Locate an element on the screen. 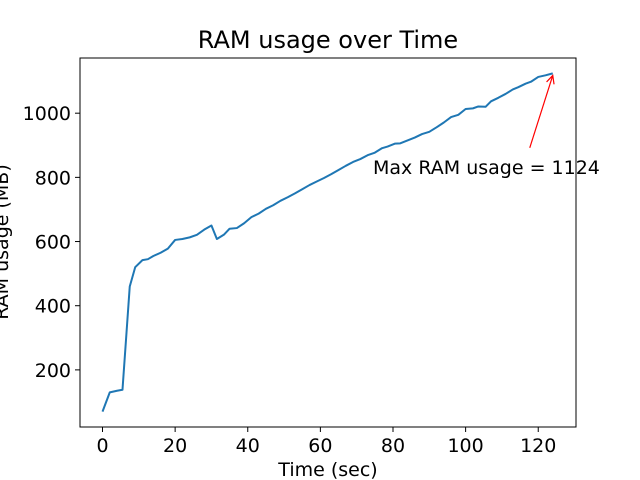  annotation-arrow-head is located at coordinates (550, 79).